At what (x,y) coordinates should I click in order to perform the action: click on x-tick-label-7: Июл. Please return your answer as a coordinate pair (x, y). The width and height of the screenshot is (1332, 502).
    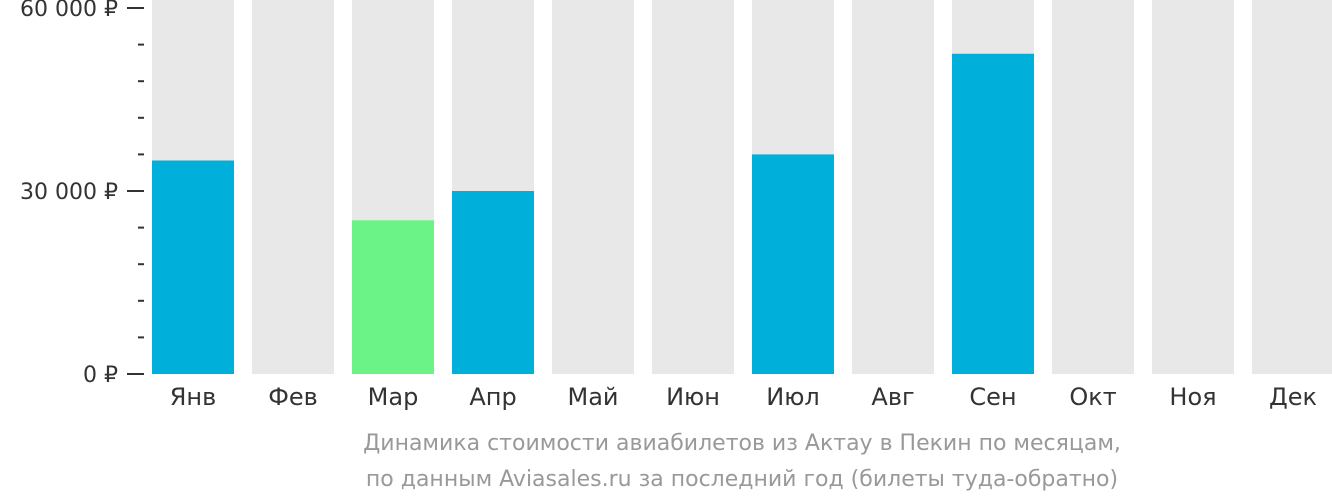
    Looking at the image, I should click on (793, 397).